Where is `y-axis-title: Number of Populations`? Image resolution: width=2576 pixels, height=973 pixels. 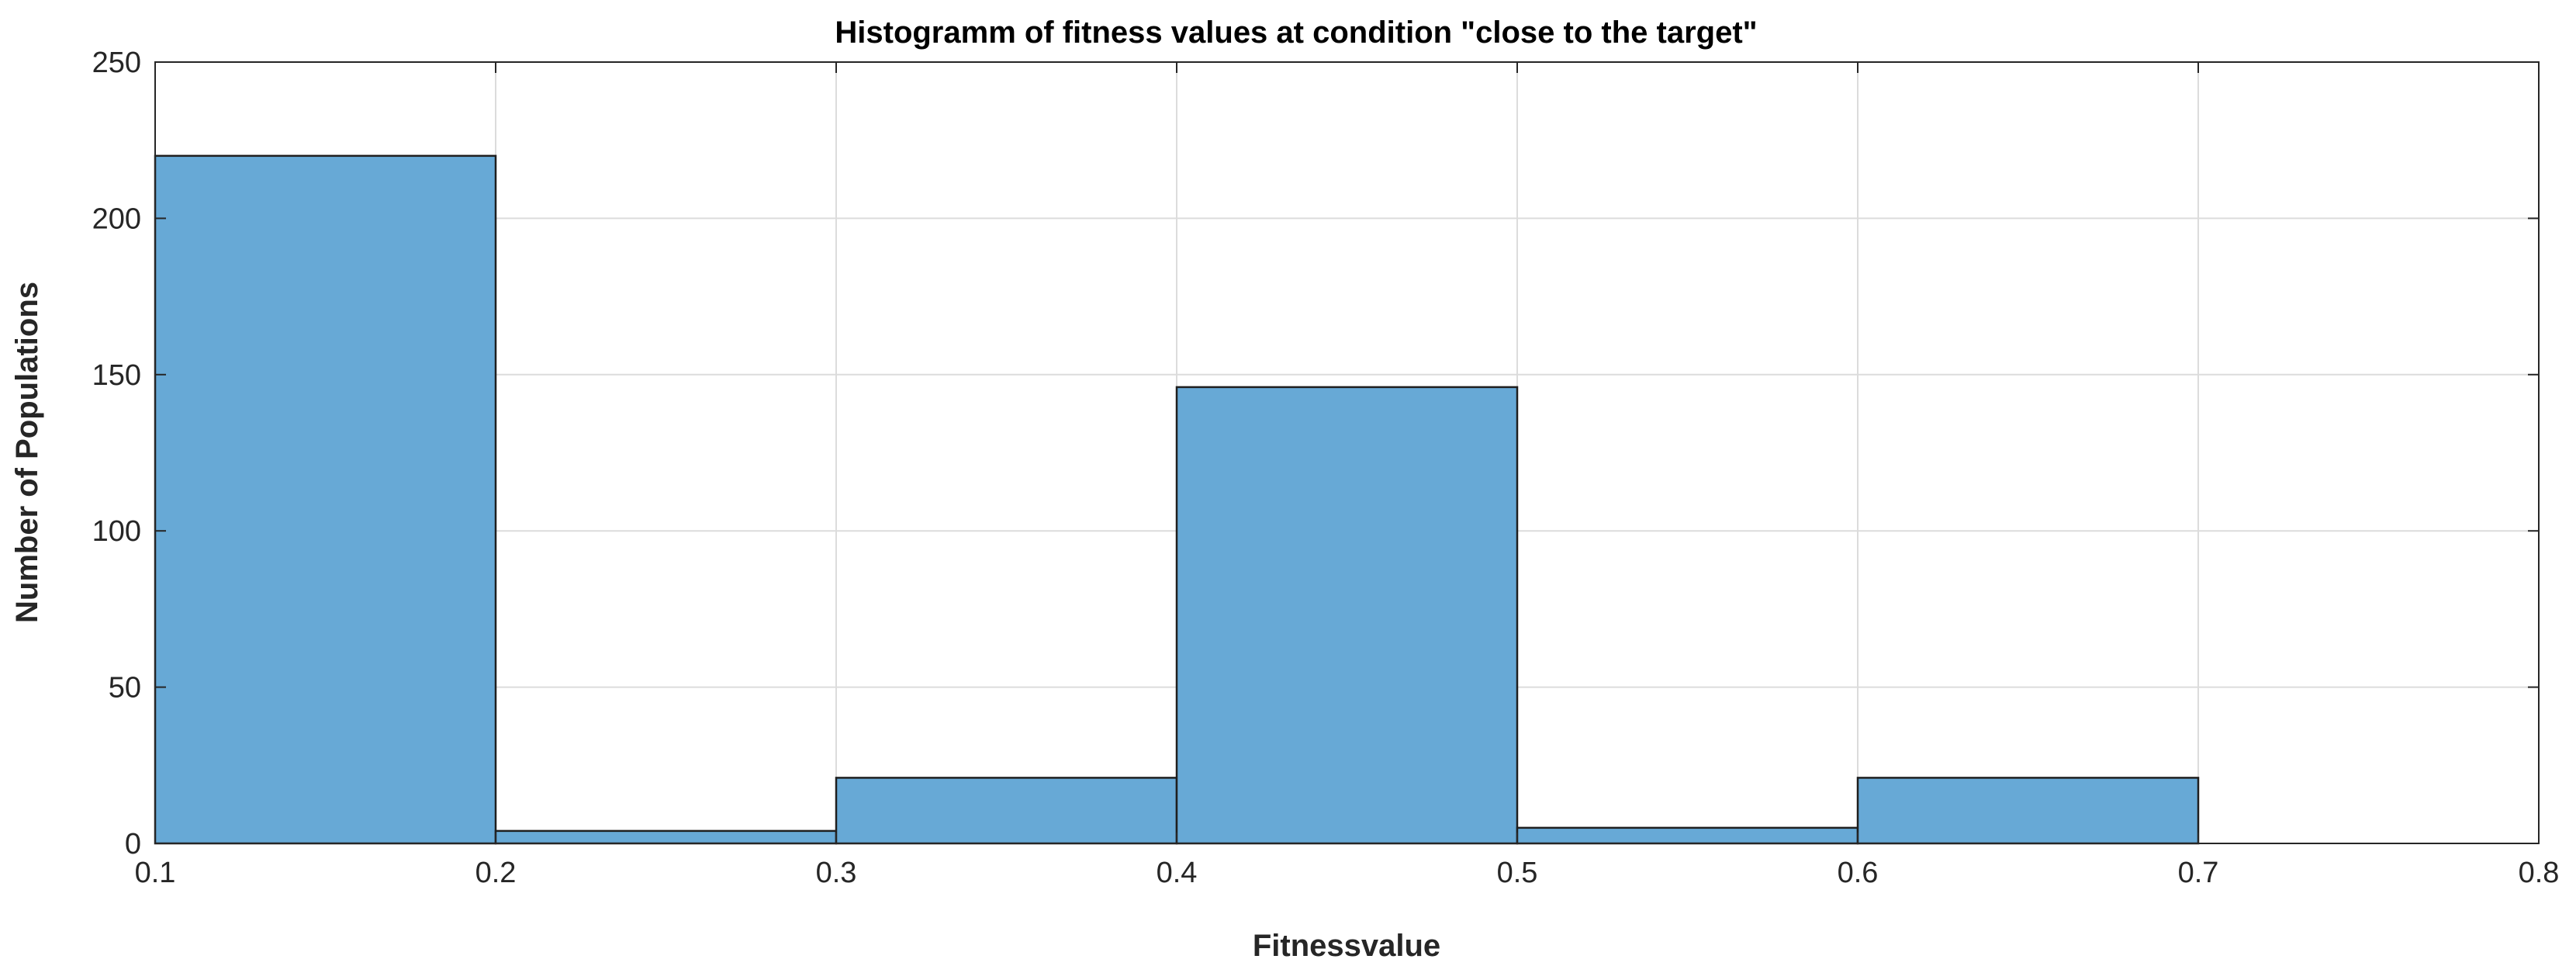
y-axis-title: Number of Populations is located at coordinates (27, 452).